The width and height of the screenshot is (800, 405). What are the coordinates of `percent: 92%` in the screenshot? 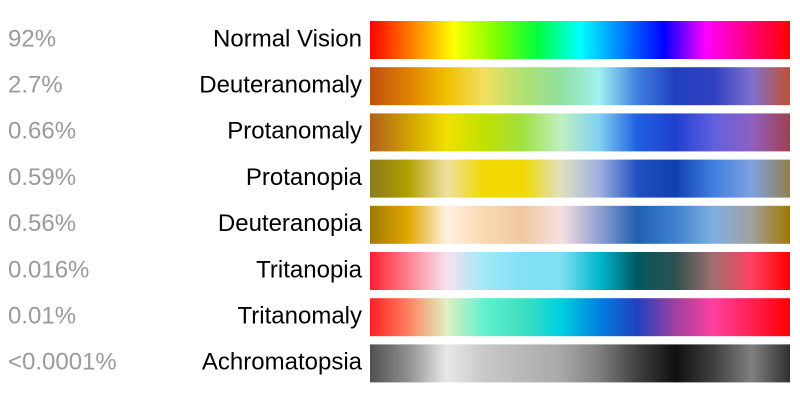 It's located at (32, 38).